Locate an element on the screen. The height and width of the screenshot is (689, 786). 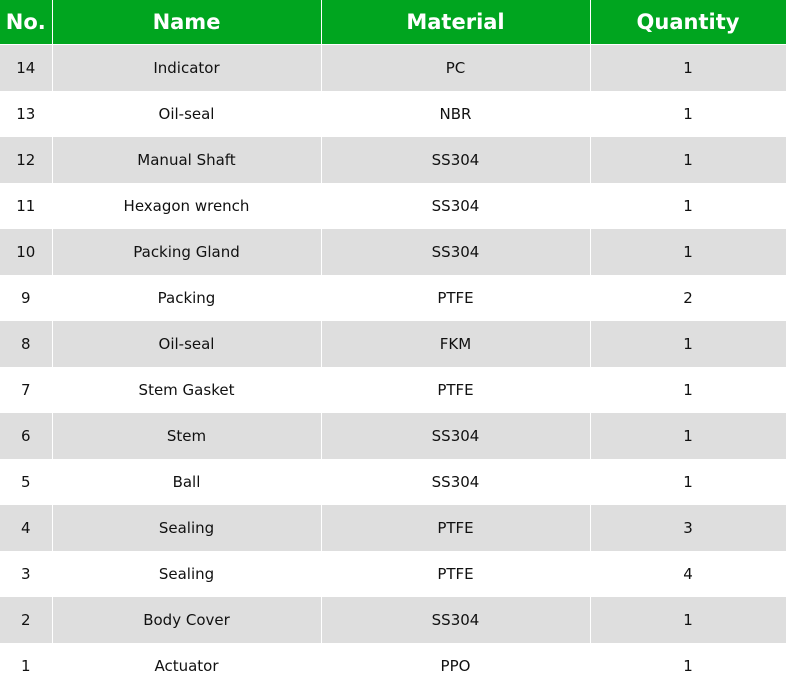
cell-material: NBR is located at coordinates (455, 114).